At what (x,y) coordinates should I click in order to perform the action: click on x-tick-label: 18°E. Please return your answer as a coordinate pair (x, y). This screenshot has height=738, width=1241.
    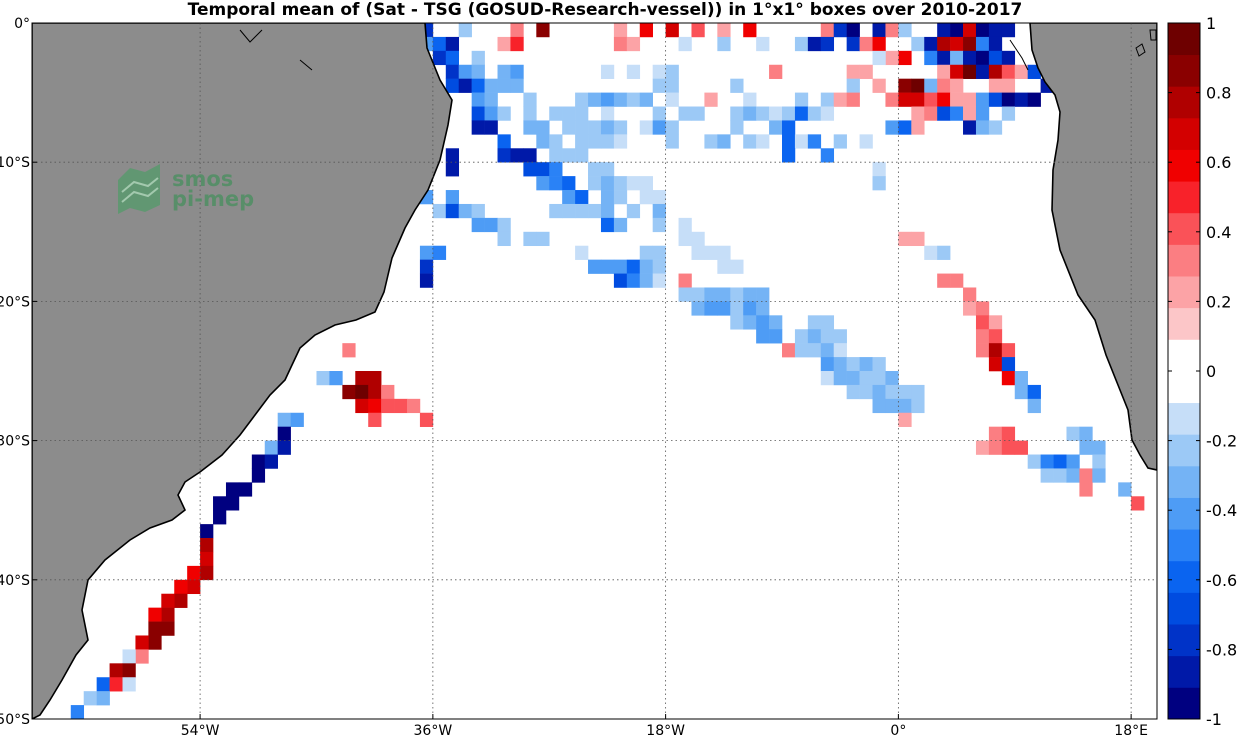
    Looking at the image, I should click on (1131, 730).